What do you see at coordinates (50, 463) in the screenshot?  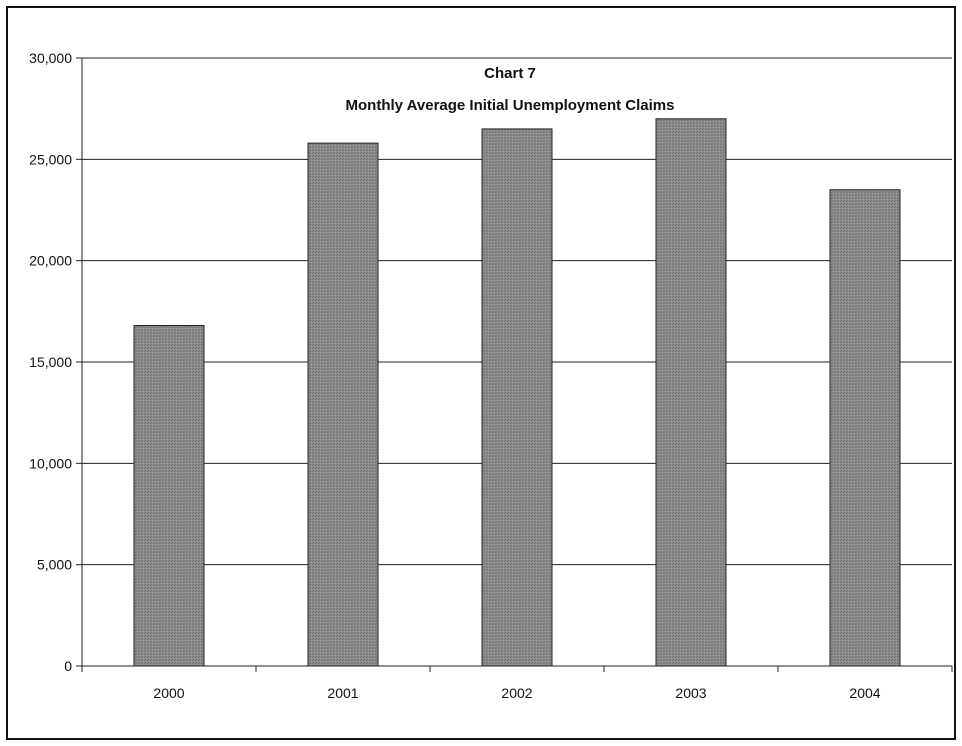 I see `y-tick-label: 10,000` at bounding box center [50, 463].